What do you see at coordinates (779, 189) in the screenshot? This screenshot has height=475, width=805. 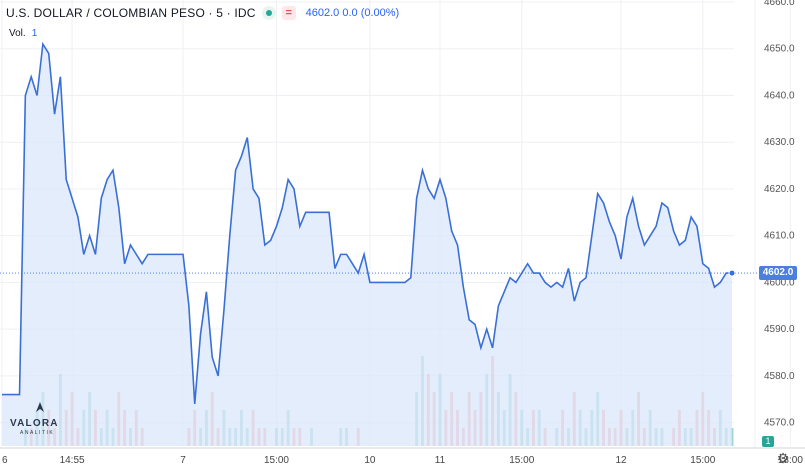 I see `y-tick-label: 4620.0` at bounding box center [779, 189].